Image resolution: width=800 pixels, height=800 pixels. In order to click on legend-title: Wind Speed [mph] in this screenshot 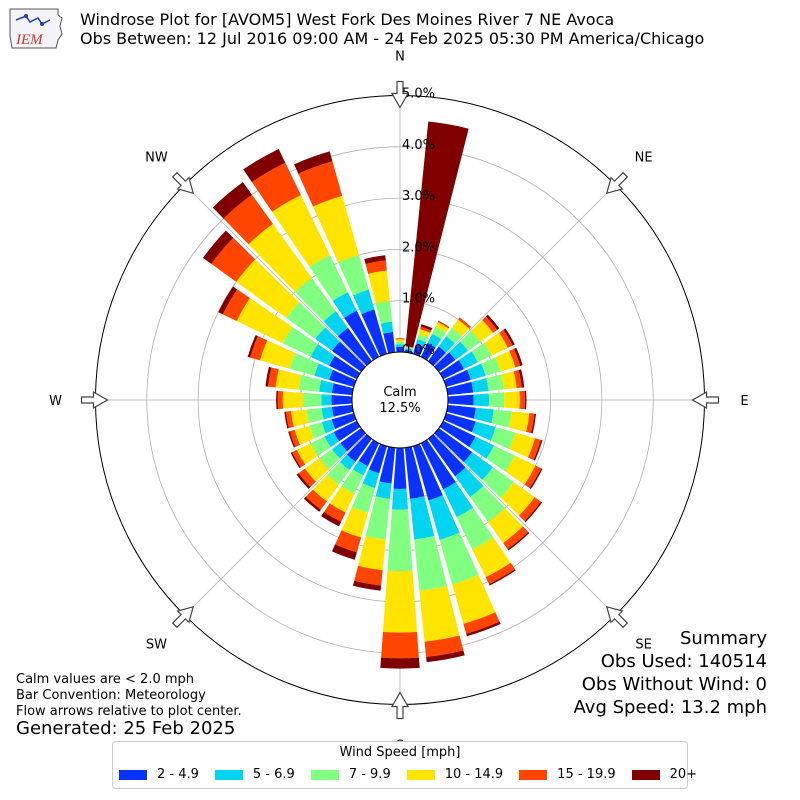, I will do `click(400, 752)`.